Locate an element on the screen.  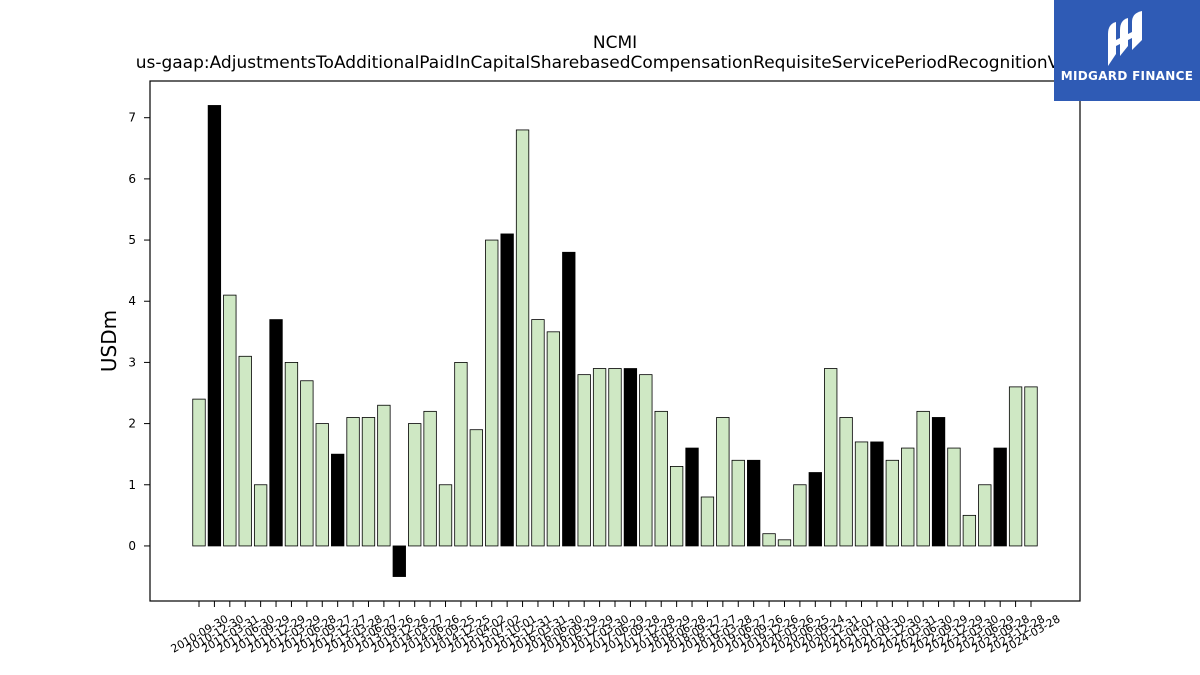
brand-logo: MIDGARD FINANCE is located at coordinates (1127, 50).